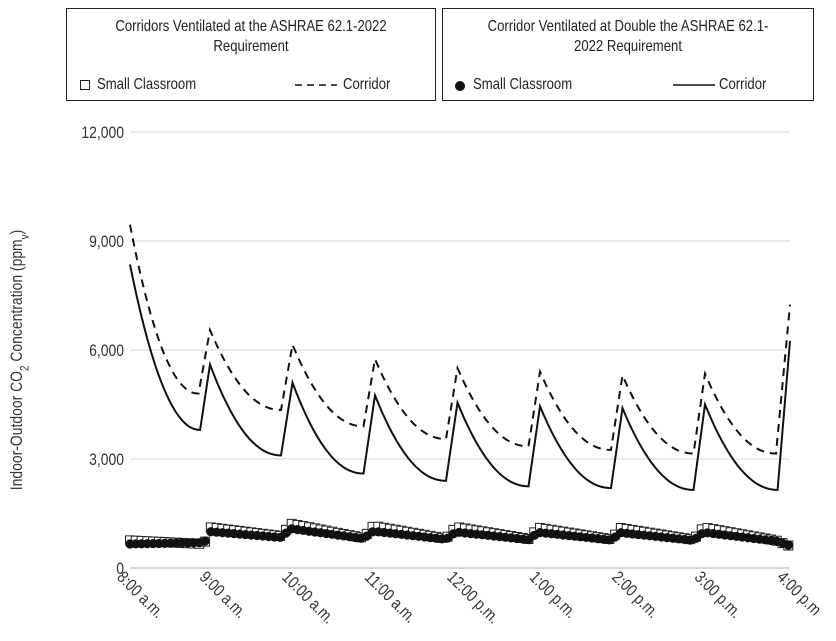 The image size is (836, 641). What do you see at coordinates (553, 595) in the screenshot?
I see `x-tick-label: 1:00 p.m.` at bounding box center [553, 595].